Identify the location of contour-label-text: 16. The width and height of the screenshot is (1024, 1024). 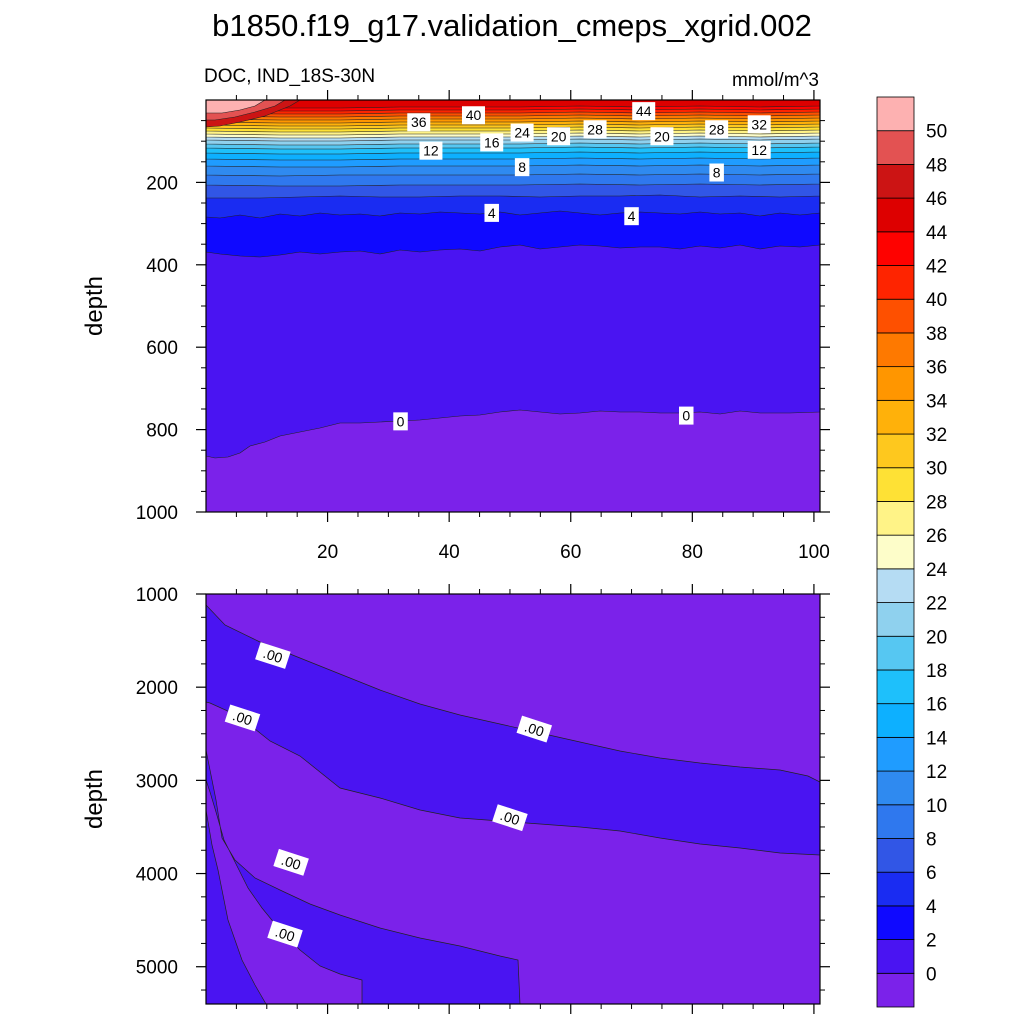
(492, 142).